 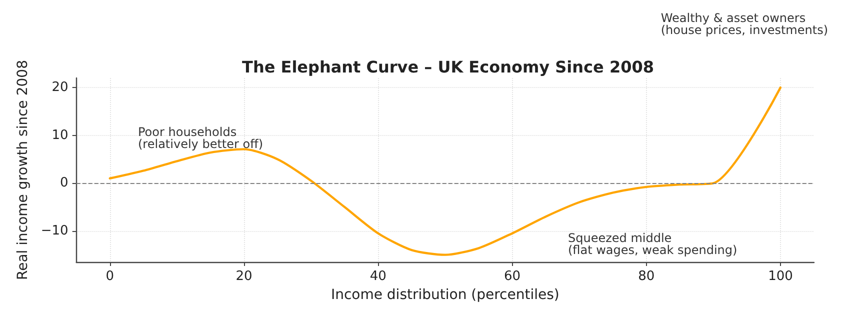 What do you see at coordinates (512, 276) in the screenshot?
I see `x-tick-label: 60` at bounding box center [512, 276].